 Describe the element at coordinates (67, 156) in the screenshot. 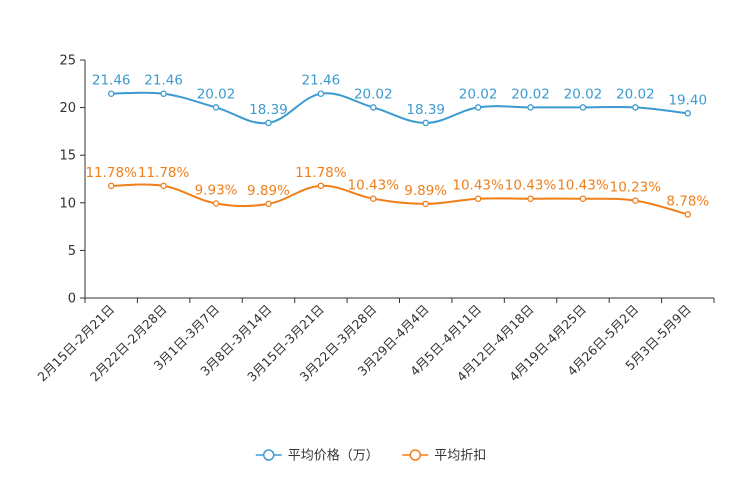

I see `y-tick-label: 15` at that location.